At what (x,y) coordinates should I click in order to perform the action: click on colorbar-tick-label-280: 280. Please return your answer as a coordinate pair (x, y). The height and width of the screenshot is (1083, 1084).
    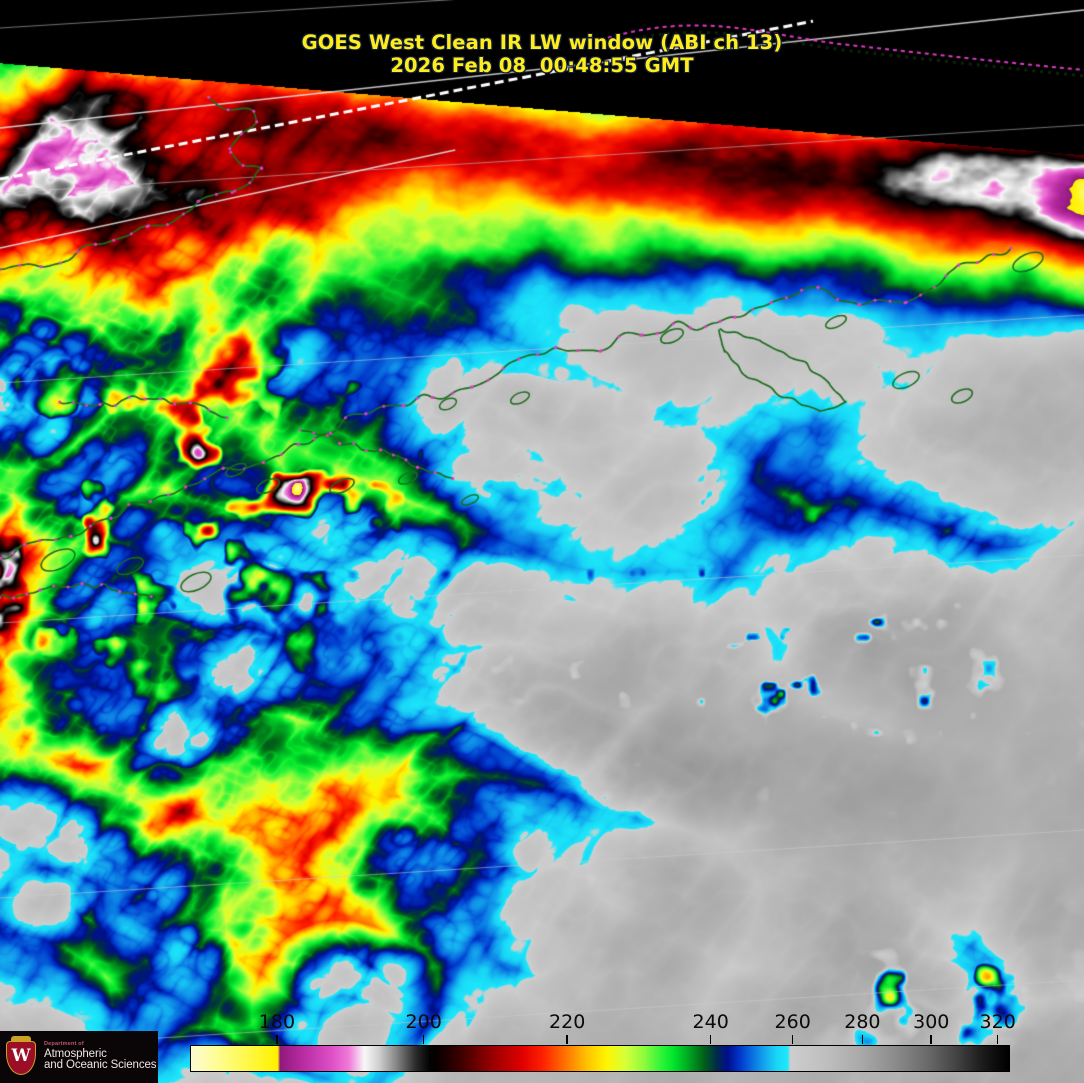
    Looking at the image, I should click on (862, 1022).